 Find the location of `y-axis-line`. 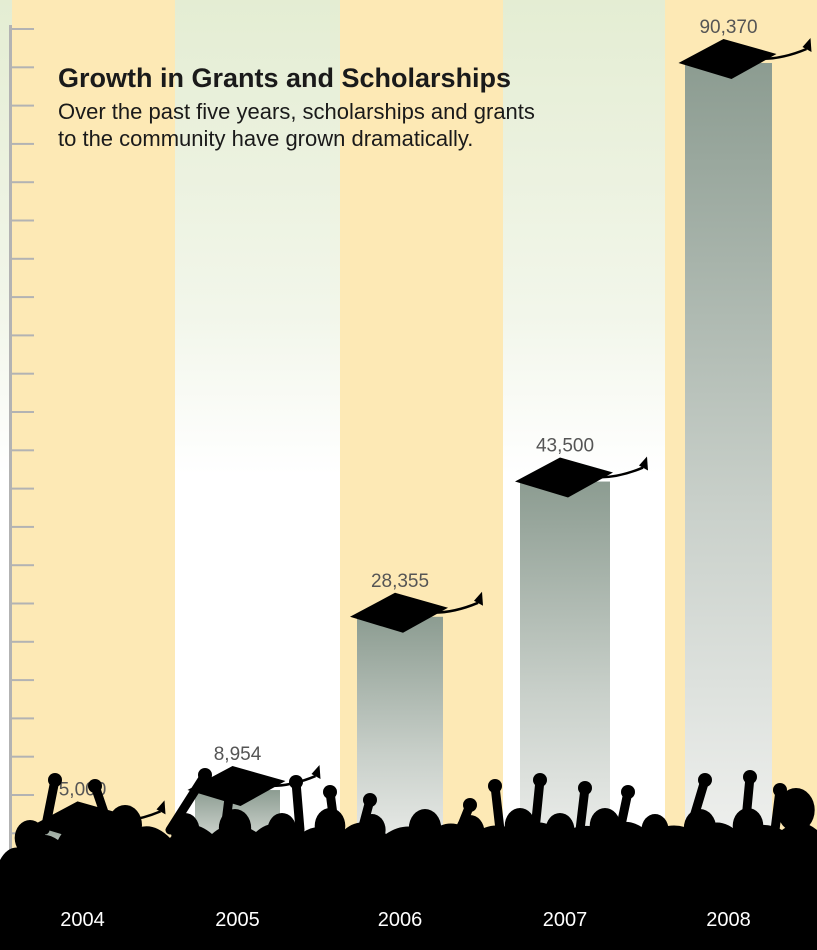

y-axis-line is located at coordinates (10, 450).